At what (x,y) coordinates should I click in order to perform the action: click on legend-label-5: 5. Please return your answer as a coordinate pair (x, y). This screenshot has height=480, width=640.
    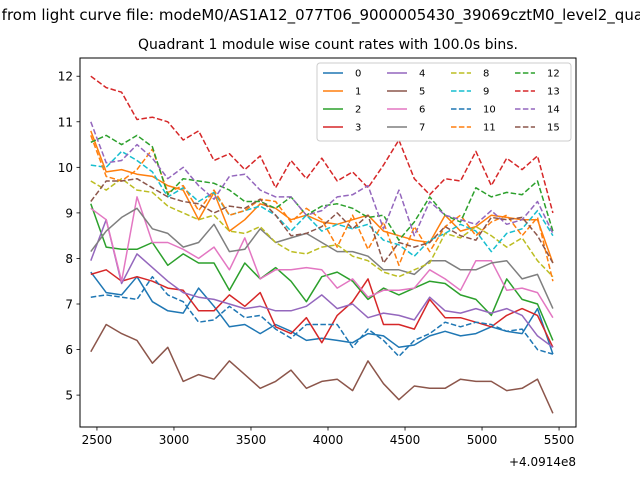
    Looking at the image, I should click on (422, 92).